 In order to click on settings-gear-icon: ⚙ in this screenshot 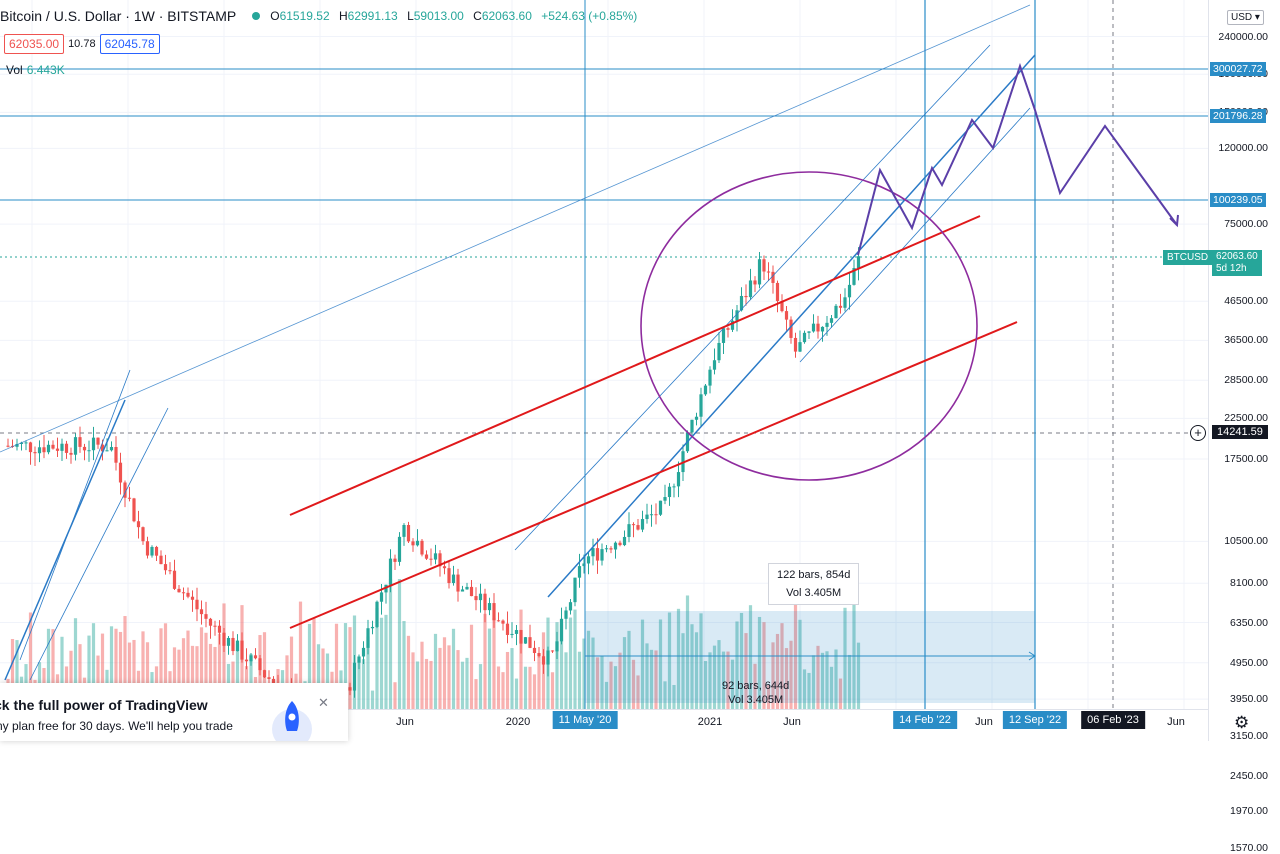, I will do `click(1242, 722)`.